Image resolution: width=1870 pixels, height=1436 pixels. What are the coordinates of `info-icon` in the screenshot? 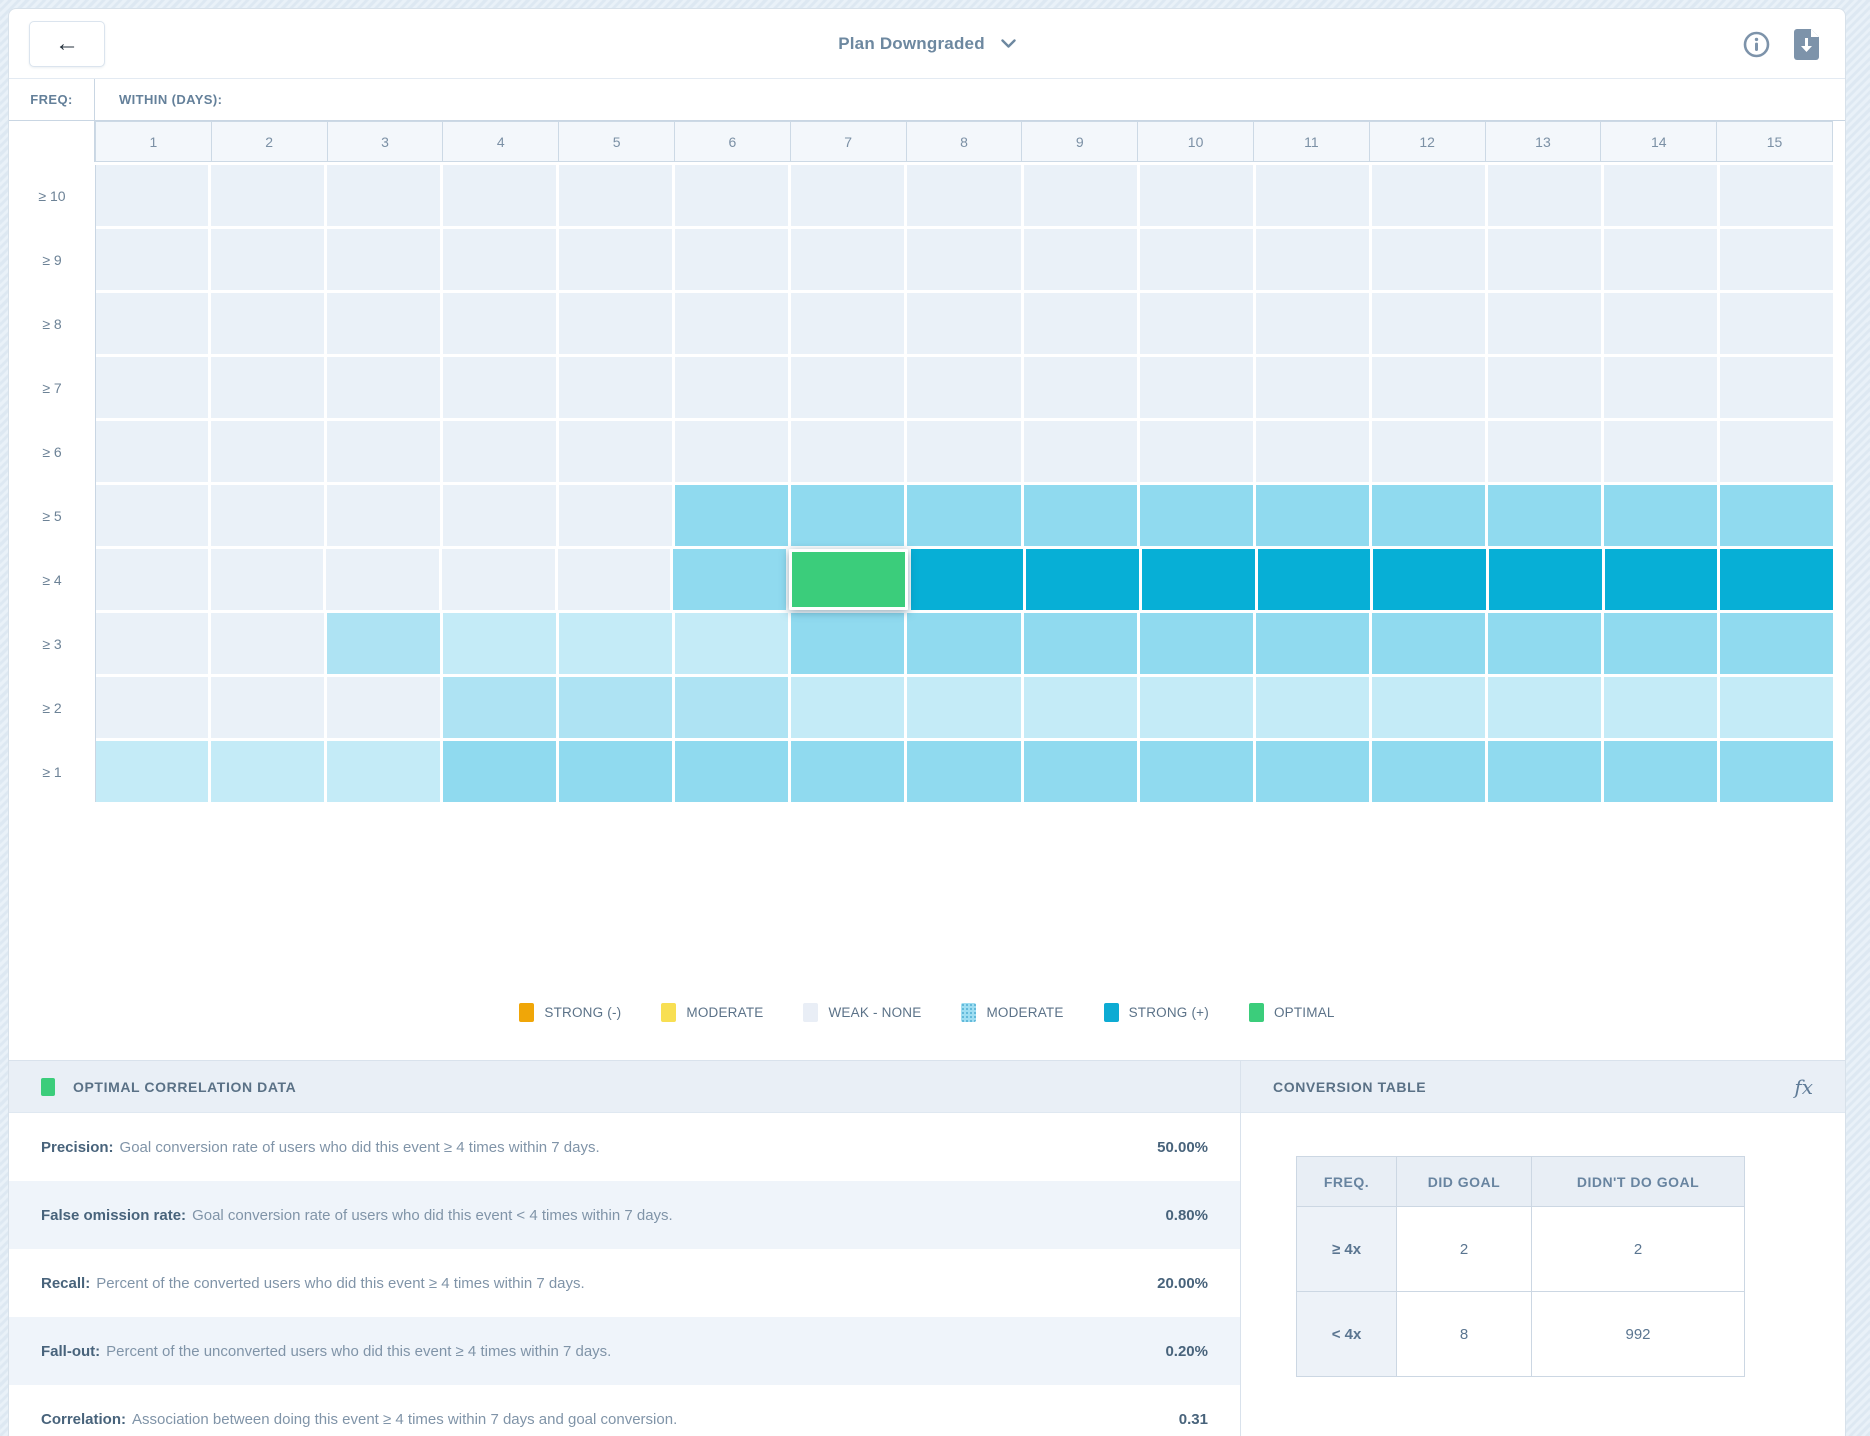 It's located at (1756, 44).